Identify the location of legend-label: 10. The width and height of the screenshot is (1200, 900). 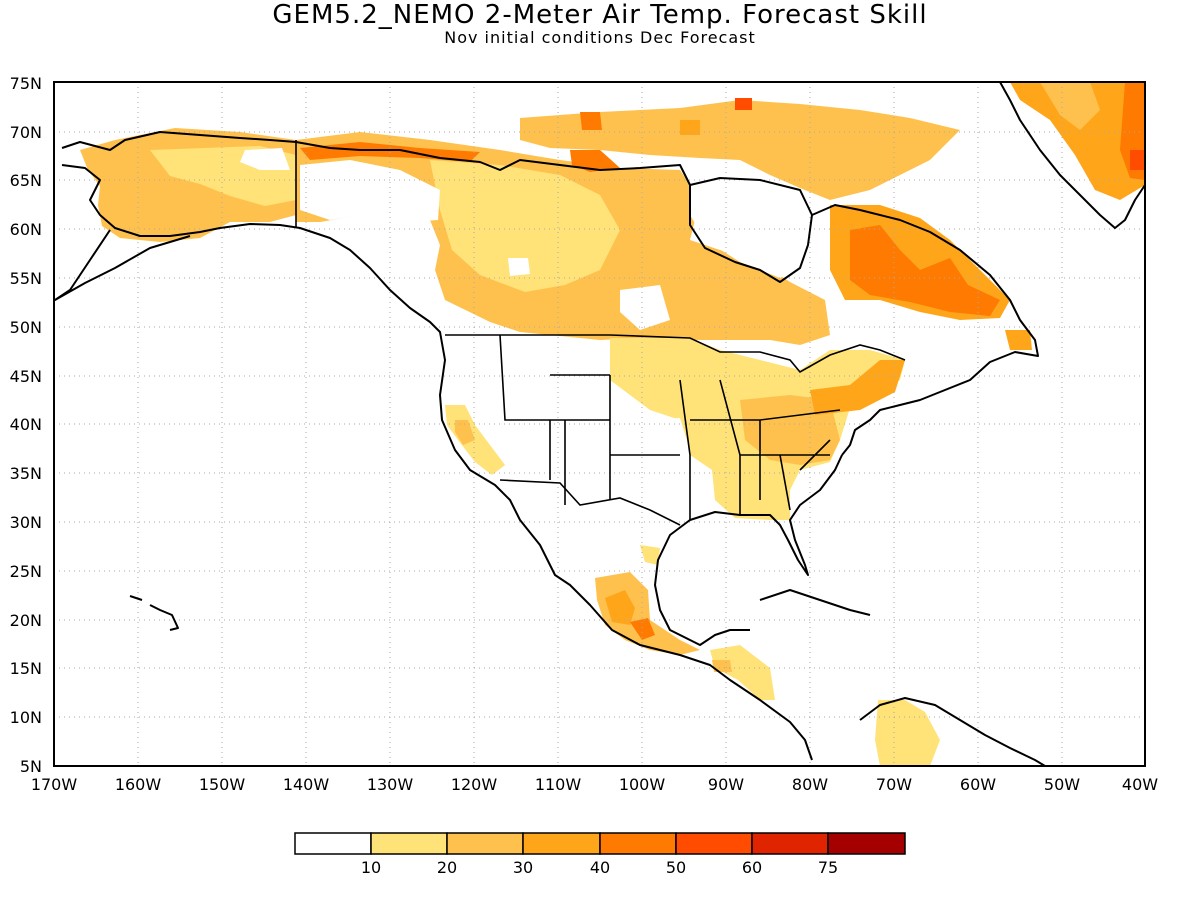
(371, 867).